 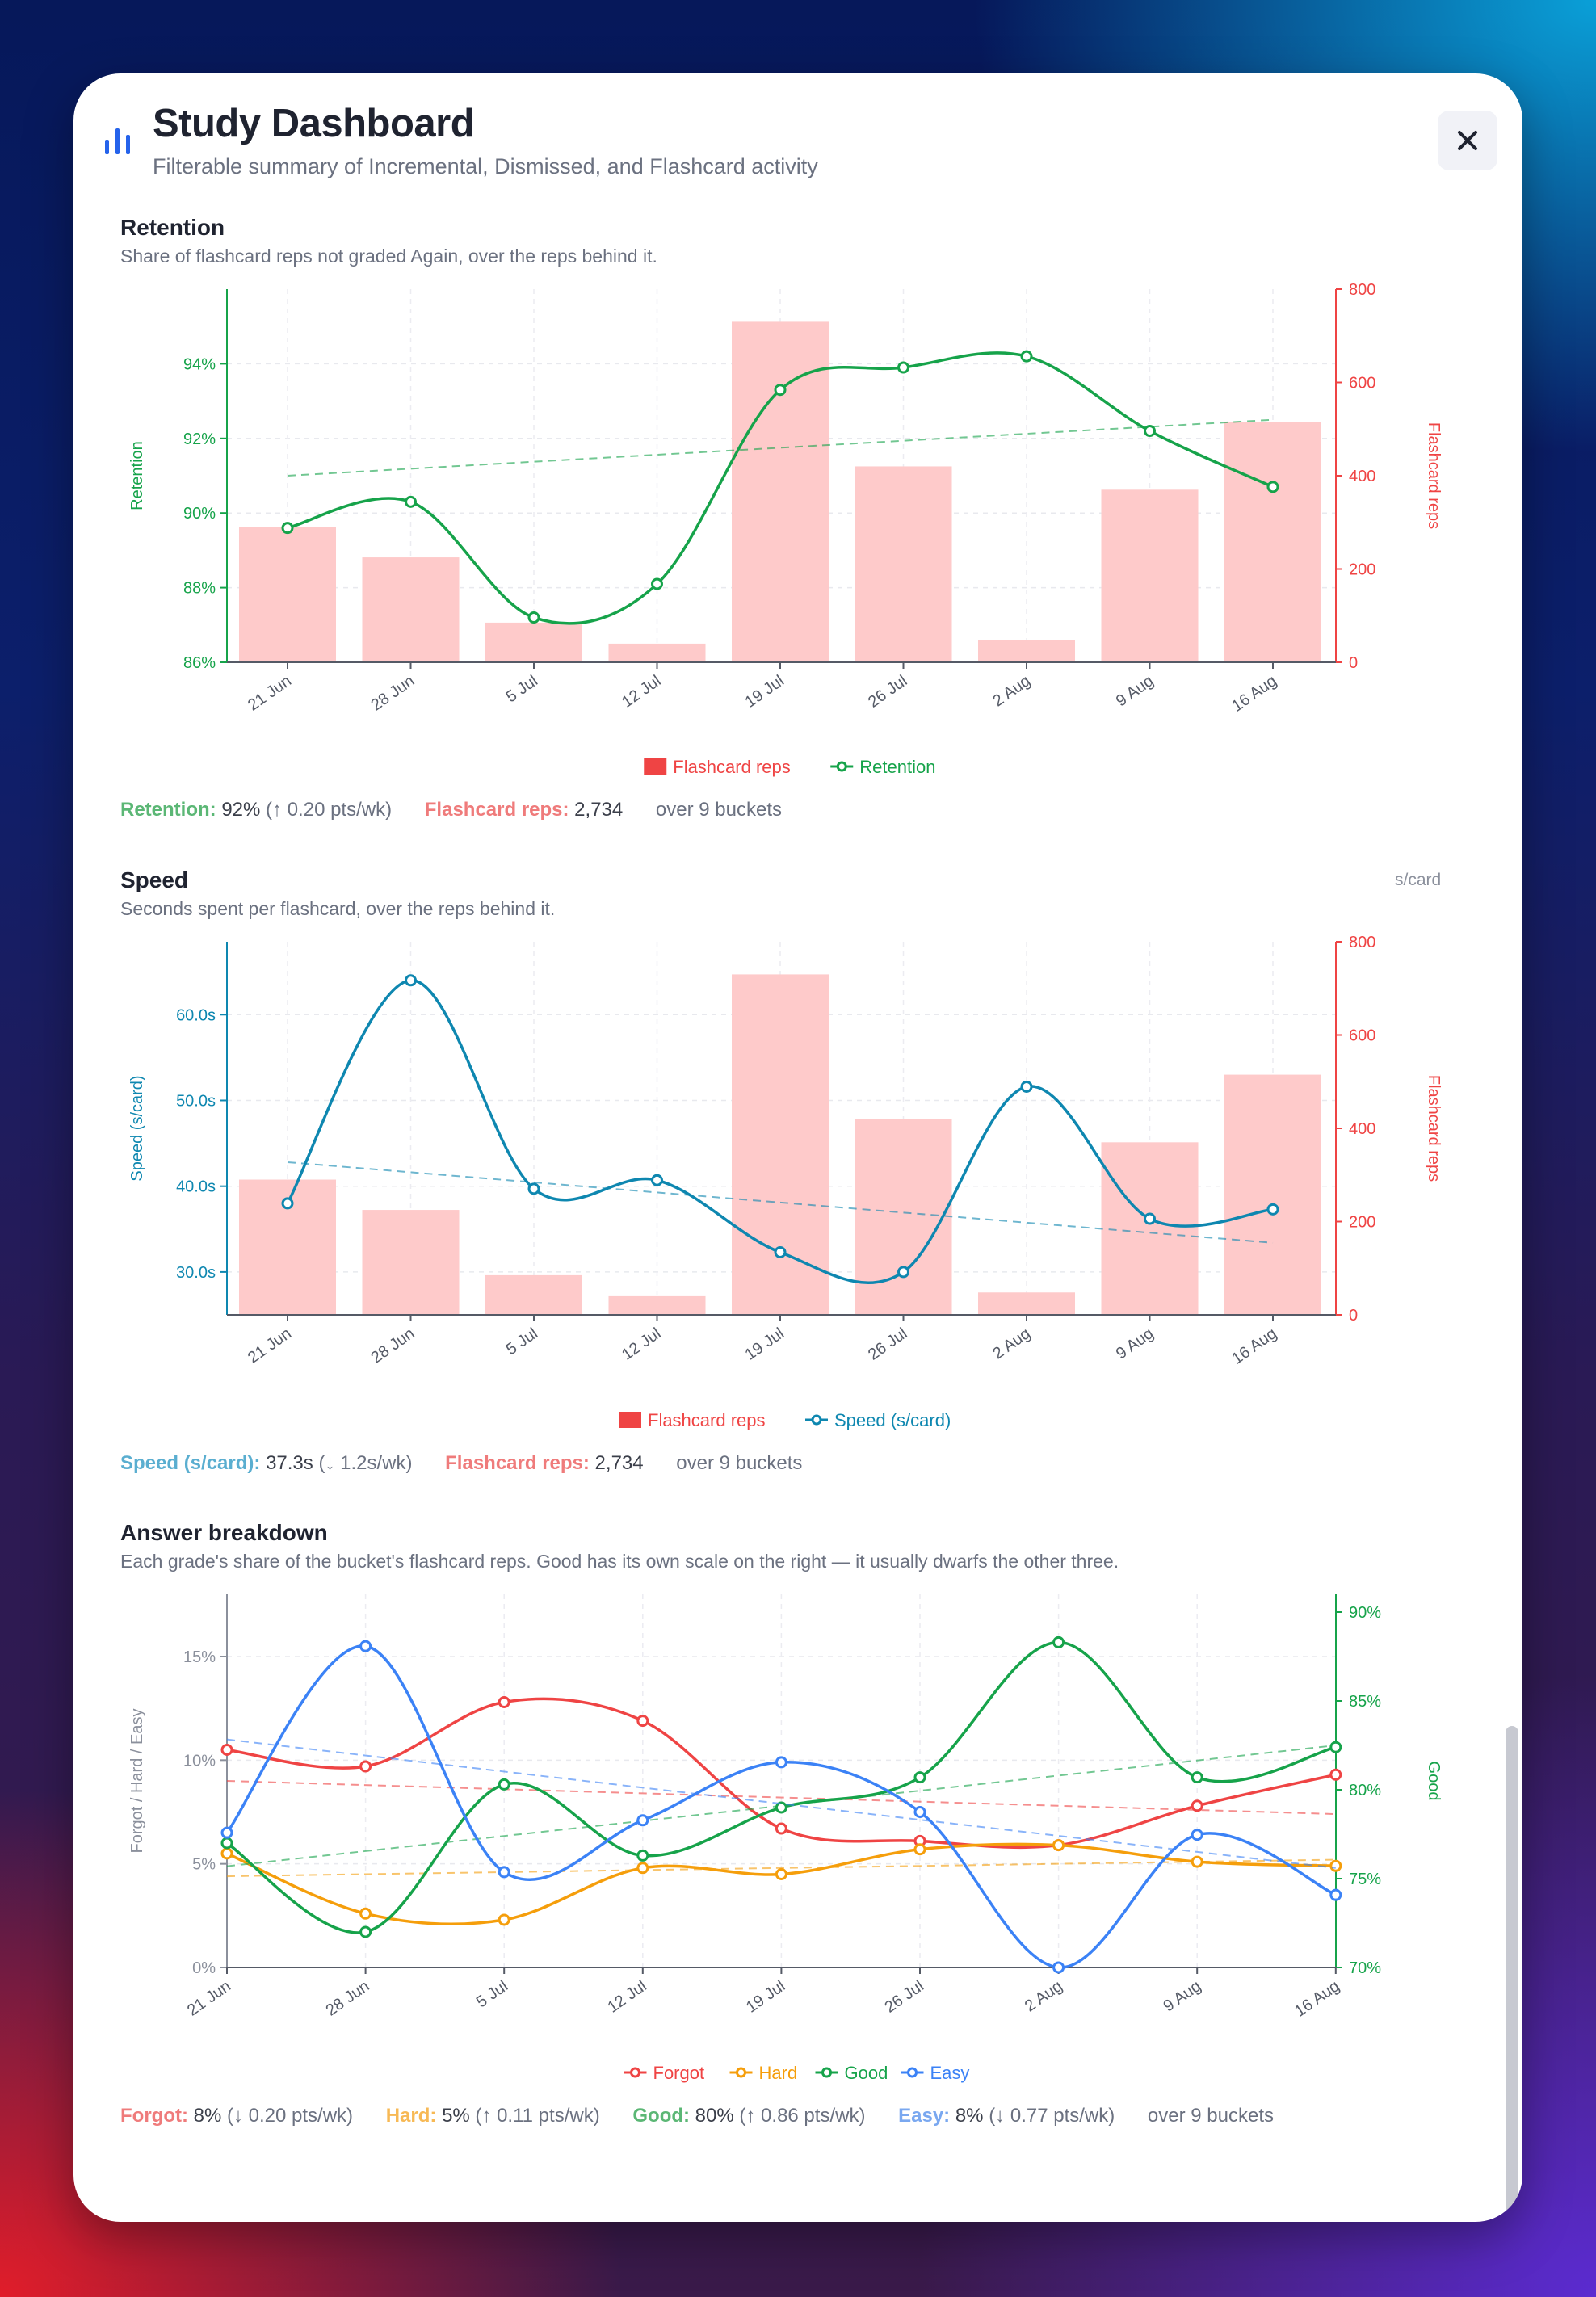 I want to click on series-line, so click(x=780, y=488).